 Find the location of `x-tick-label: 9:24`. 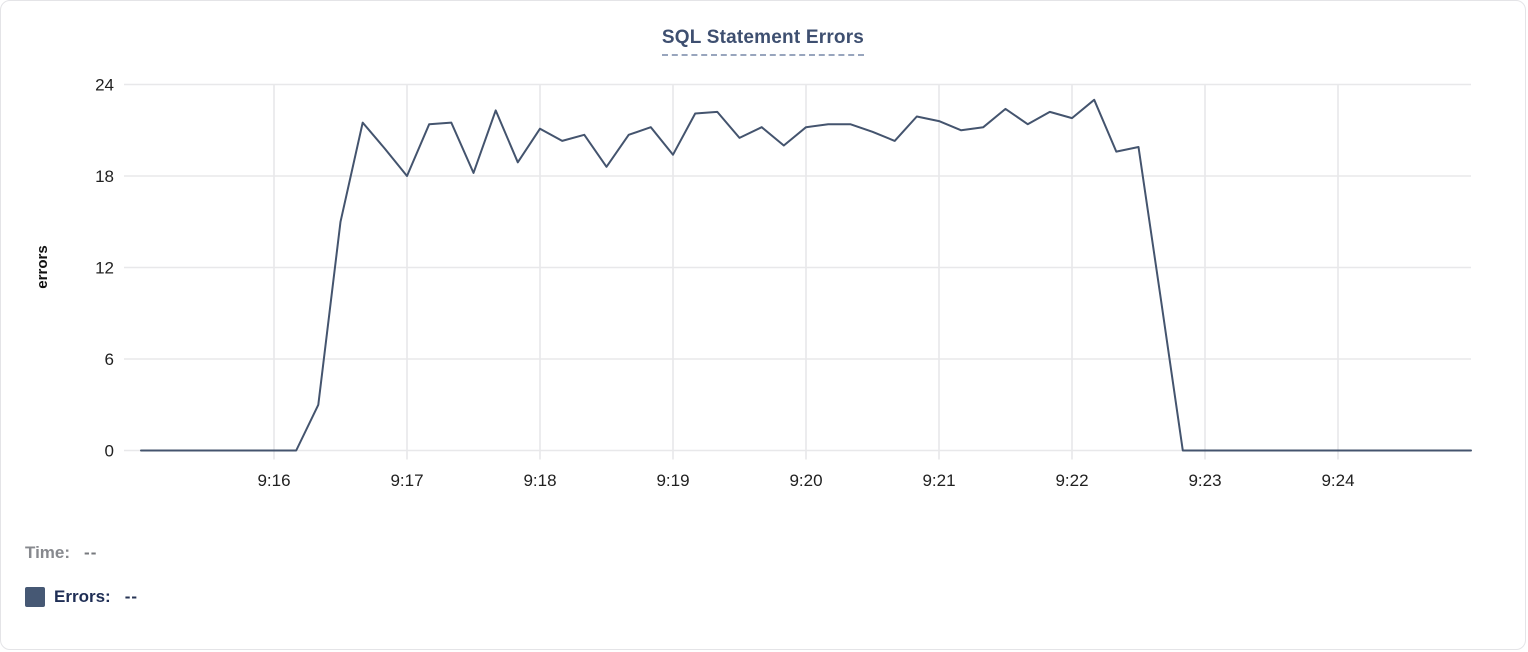

x-tick-label: 9:24 is located at coordinates (1337, 480).